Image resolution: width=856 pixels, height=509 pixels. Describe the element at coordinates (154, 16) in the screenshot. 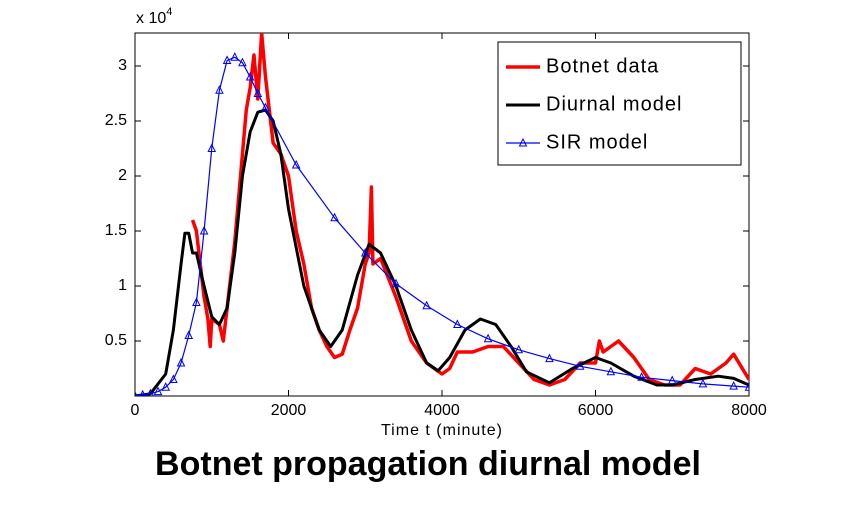

I see `y-scale-label: x 104` at that location.